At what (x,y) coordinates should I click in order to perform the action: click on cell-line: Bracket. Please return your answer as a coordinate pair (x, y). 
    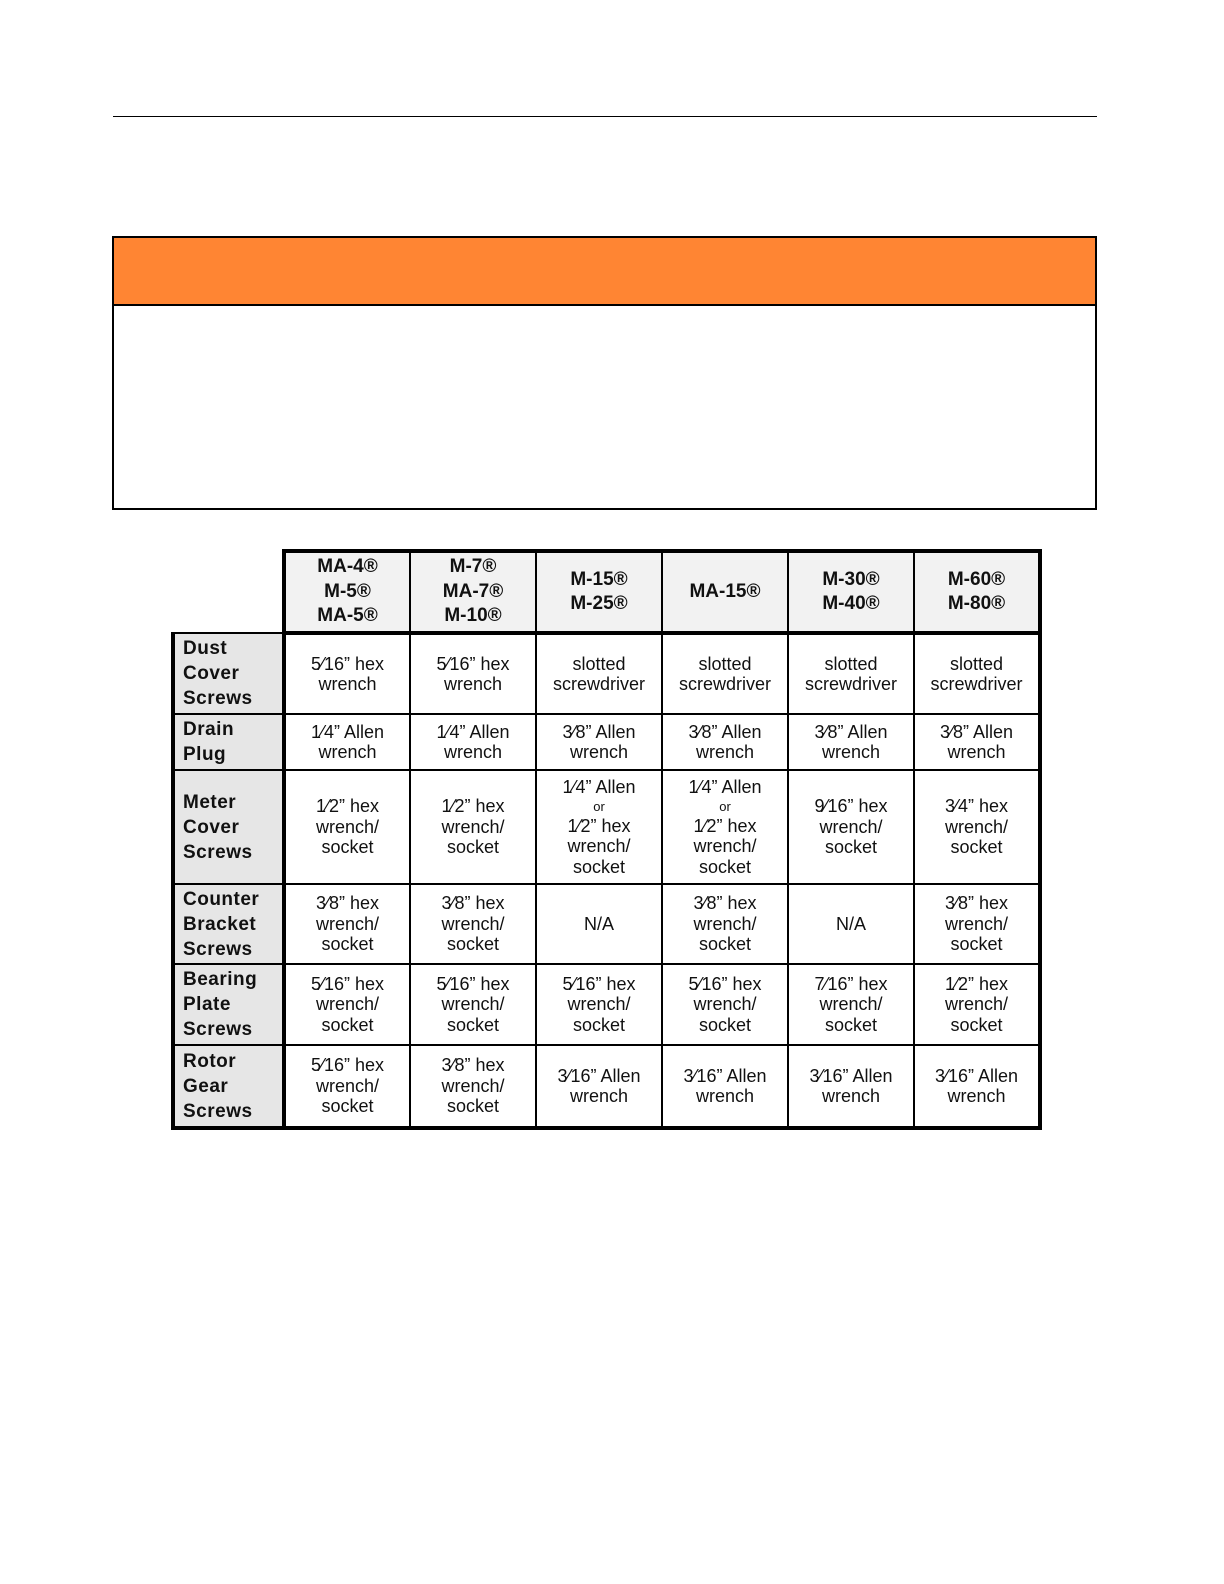
    Looking at the image, I should click on (220, 924).